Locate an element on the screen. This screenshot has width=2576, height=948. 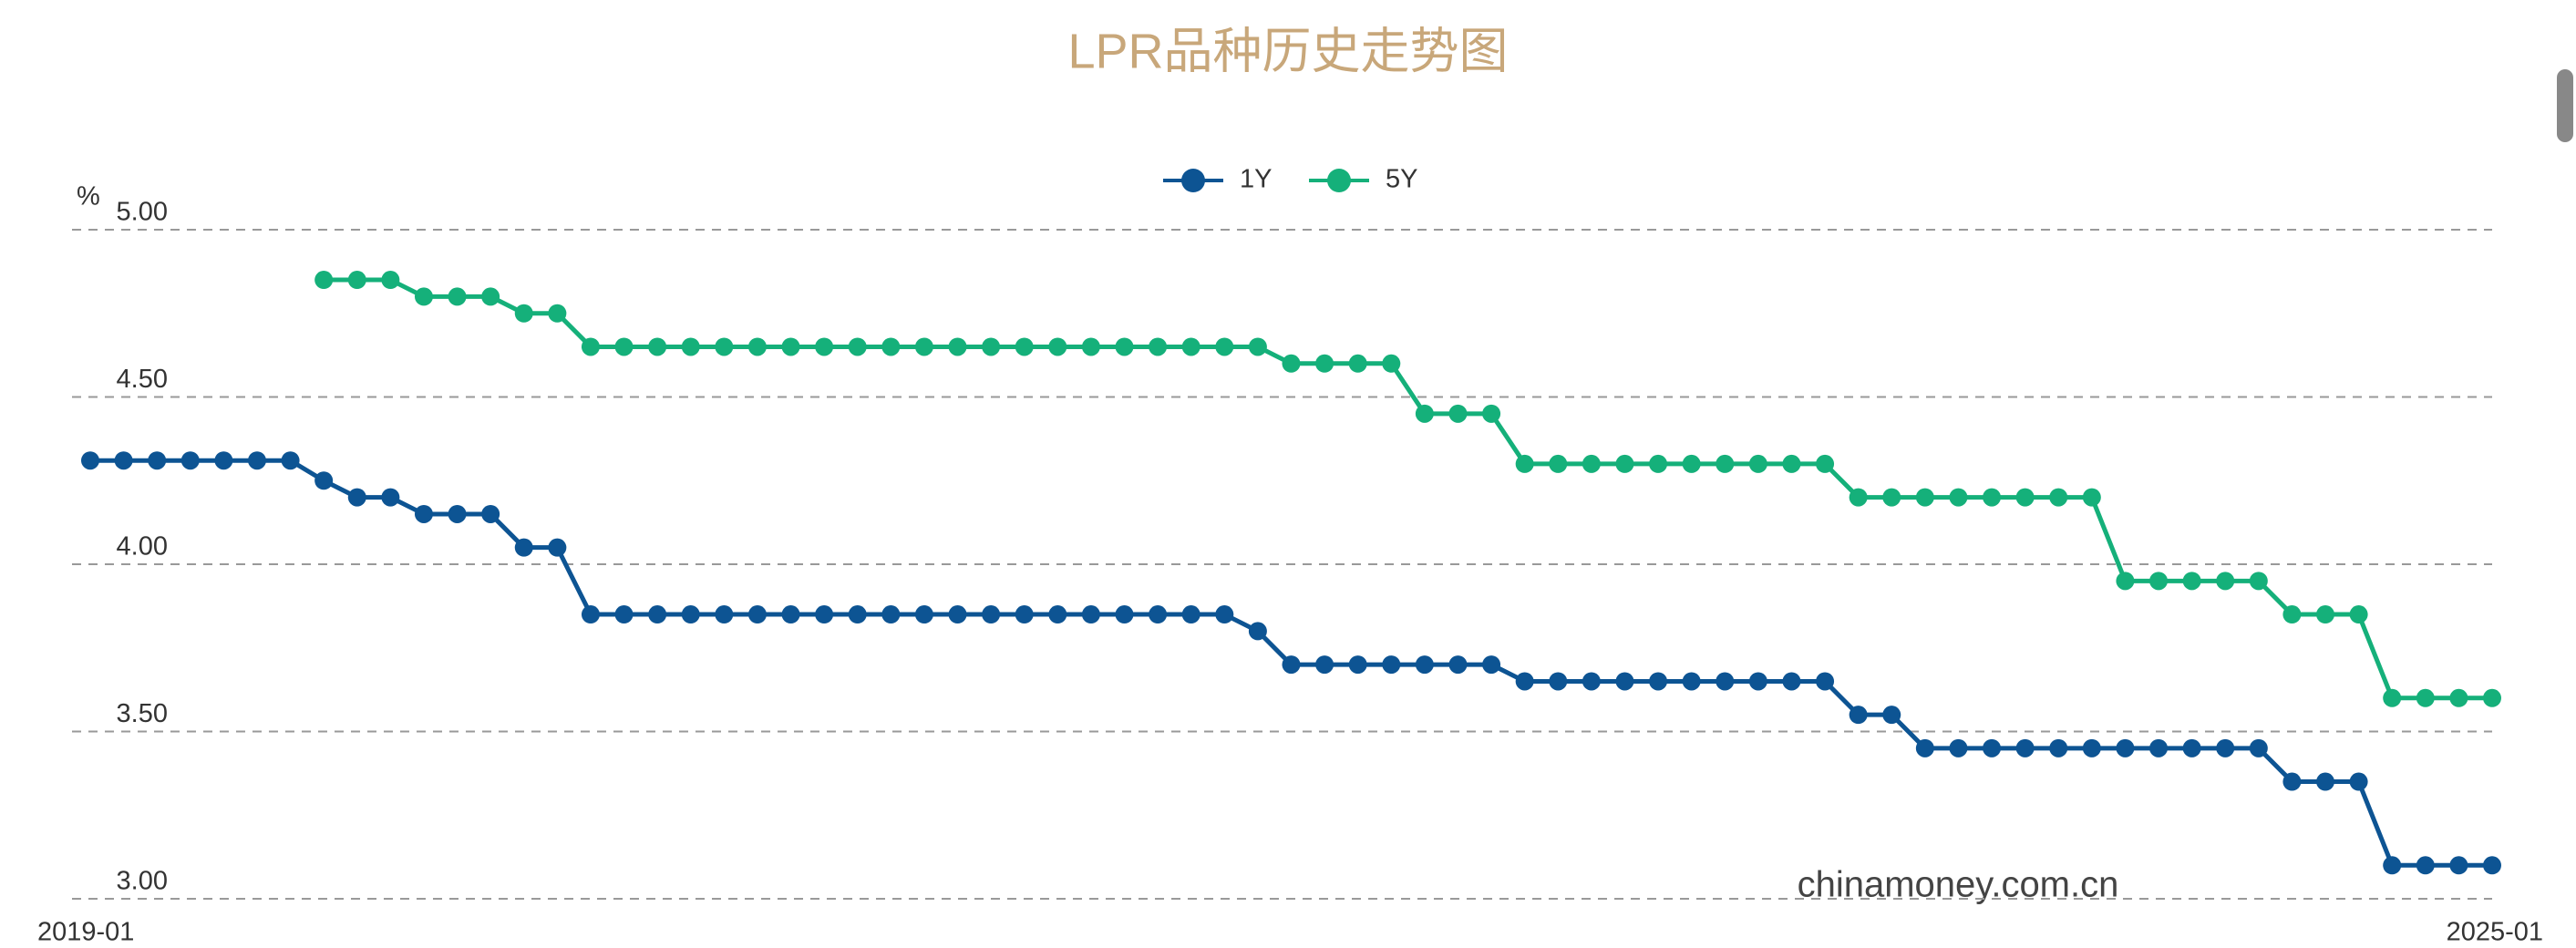
y-tick-label: 3.50 is located at coordinates (142, 713).